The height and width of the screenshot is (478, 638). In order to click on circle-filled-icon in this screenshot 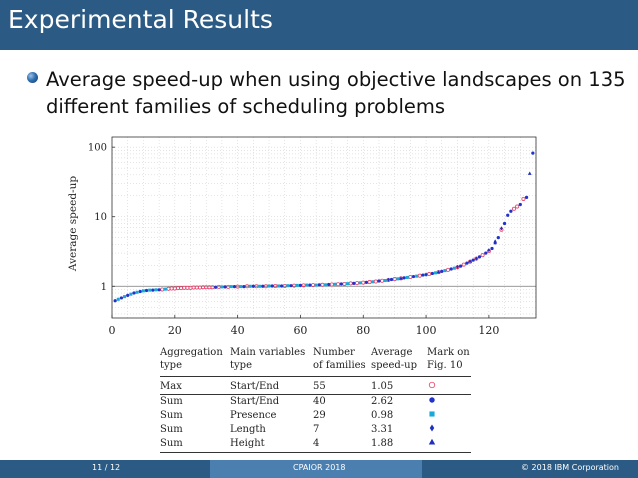, I will do `click(432, 400)`.